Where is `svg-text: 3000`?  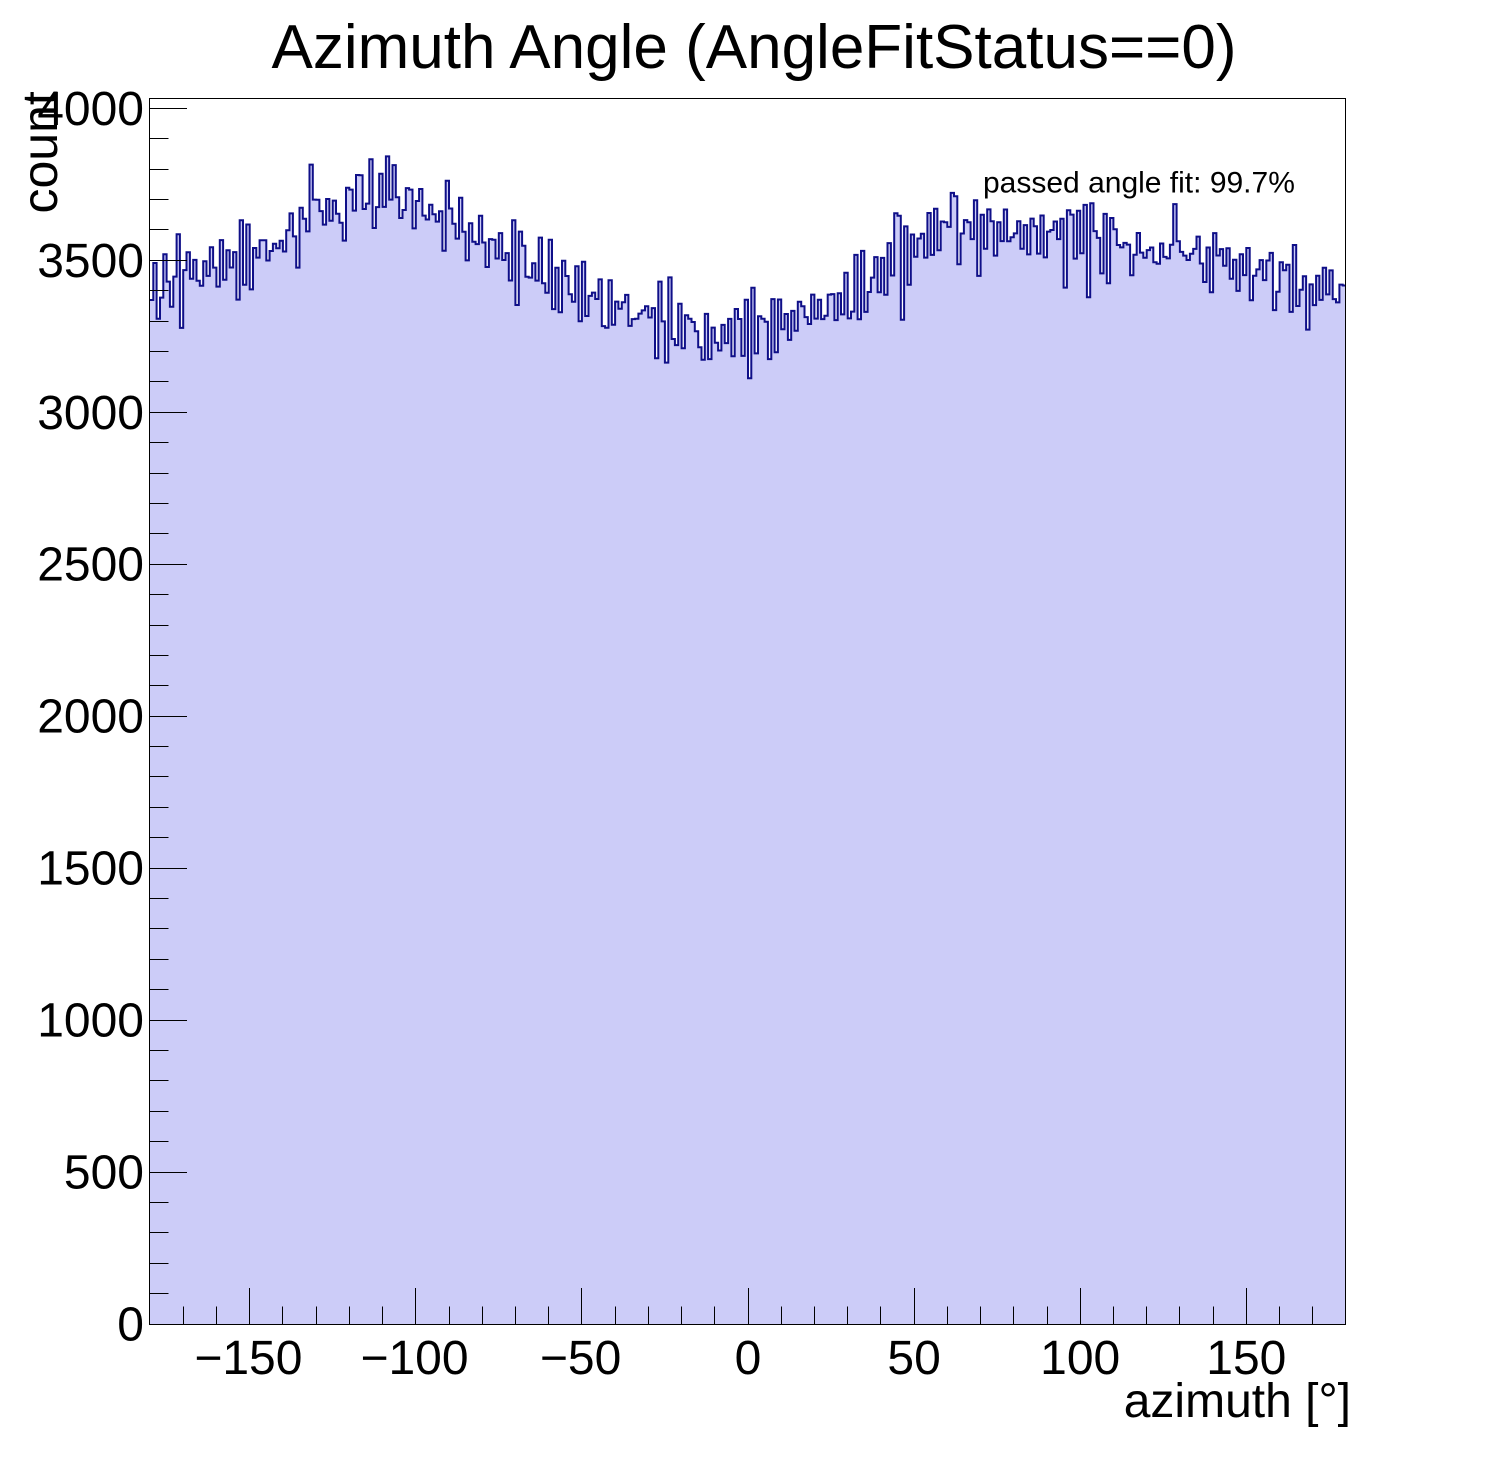 svg-text: 3000 is located at coordinates (90, 413).